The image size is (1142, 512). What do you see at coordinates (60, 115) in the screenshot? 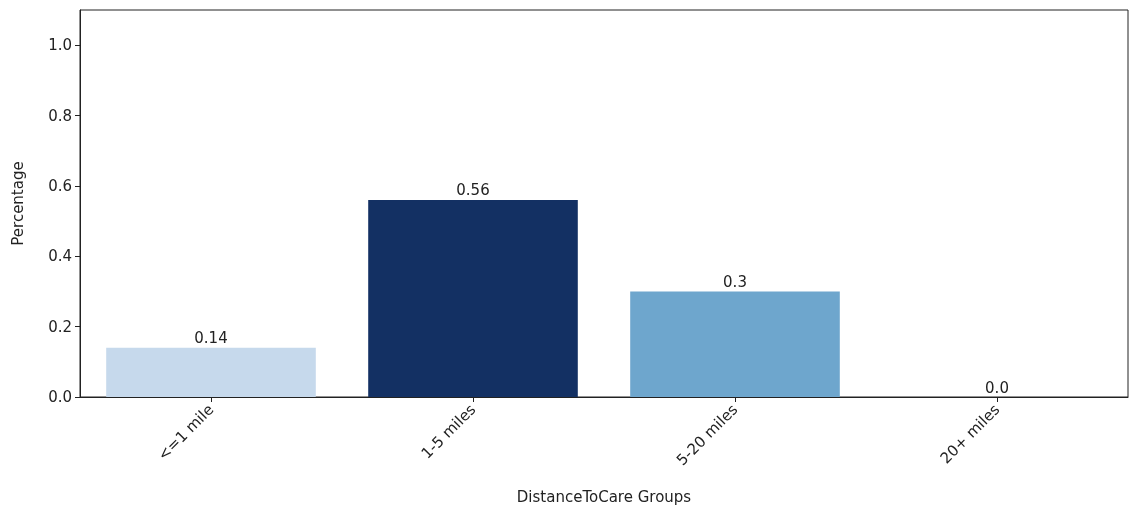
I see `y-tick-label: 0.8` at bounding box center [60, 115].